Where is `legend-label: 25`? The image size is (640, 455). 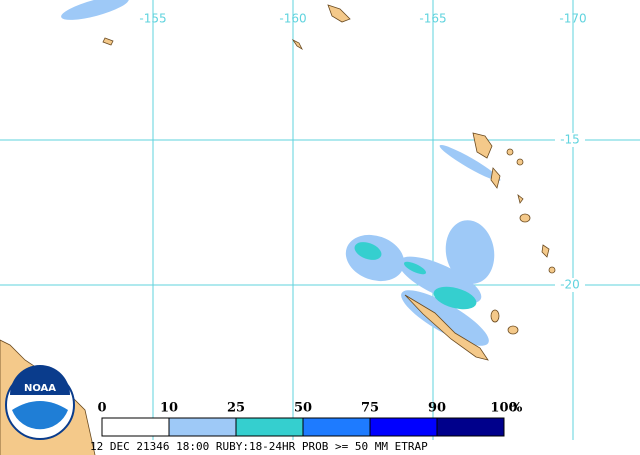
legend-label: 25 is located at coordinates (236, 408).